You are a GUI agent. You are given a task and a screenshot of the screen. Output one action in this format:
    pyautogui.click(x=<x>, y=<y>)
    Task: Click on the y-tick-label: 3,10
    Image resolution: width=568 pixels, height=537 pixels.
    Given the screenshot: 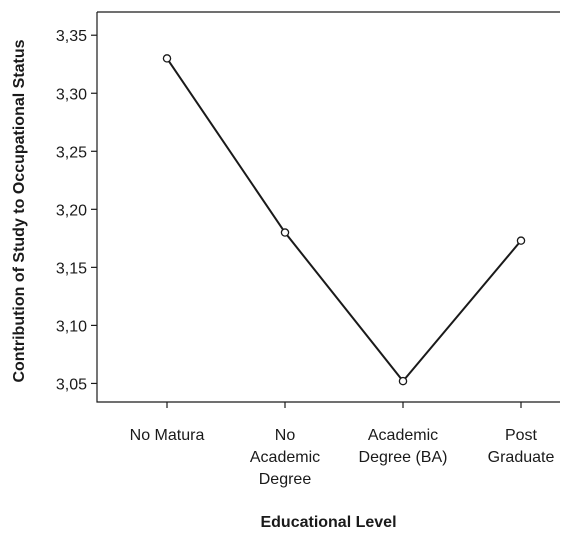 What is the action you would take?
    pyautogui.click(x=71, y=326)
    